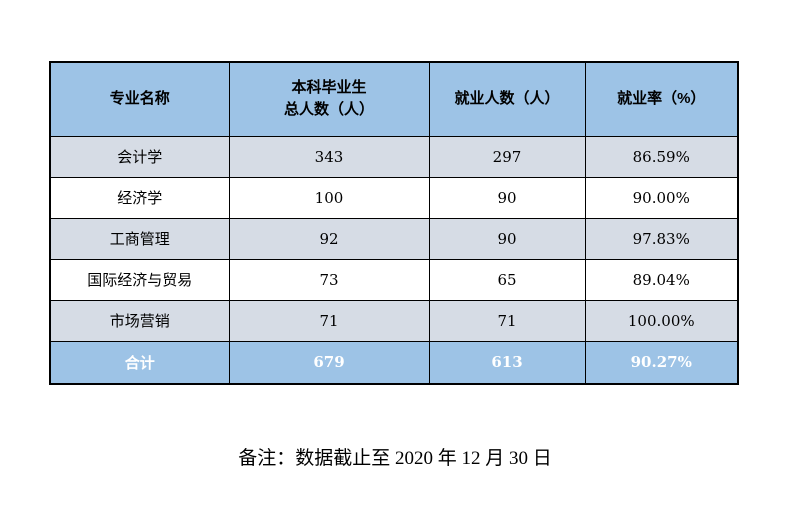  I want to click on column-header-rate: 就业率（%）, so click(661, 99).